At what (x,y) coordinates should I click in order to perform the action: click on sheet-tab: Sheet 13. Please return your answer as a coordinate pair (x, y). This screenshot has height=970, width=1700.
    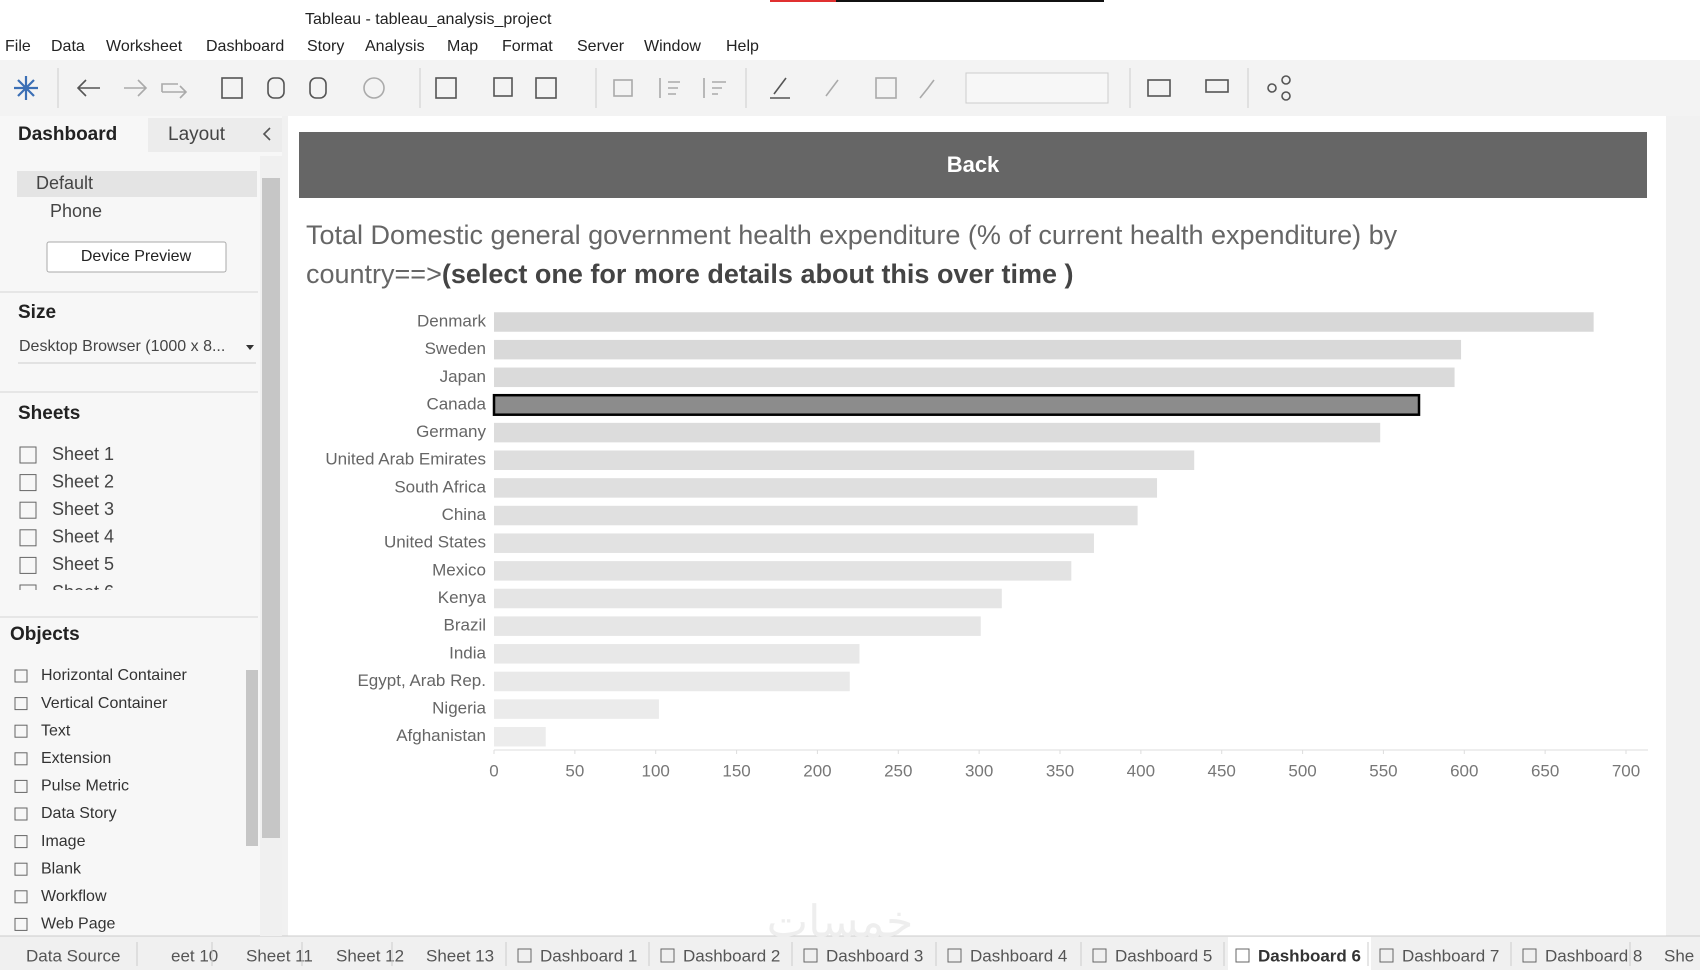
    Looking at the image, I should click on (460, 955).